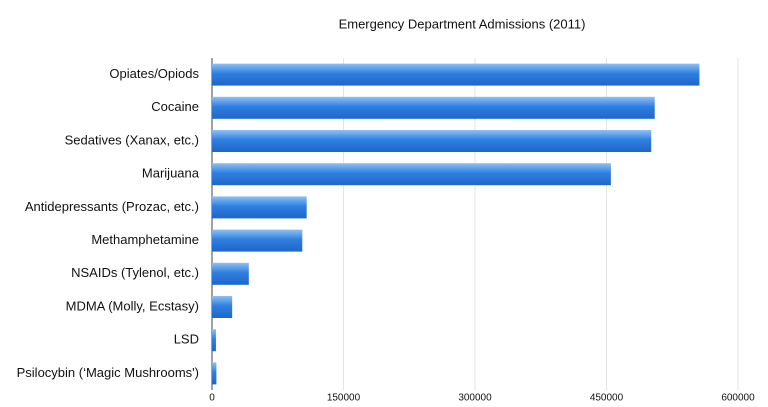  I want to click on y-tick-label: Antidepressants (Prozac, etc.), so click(112, 206).